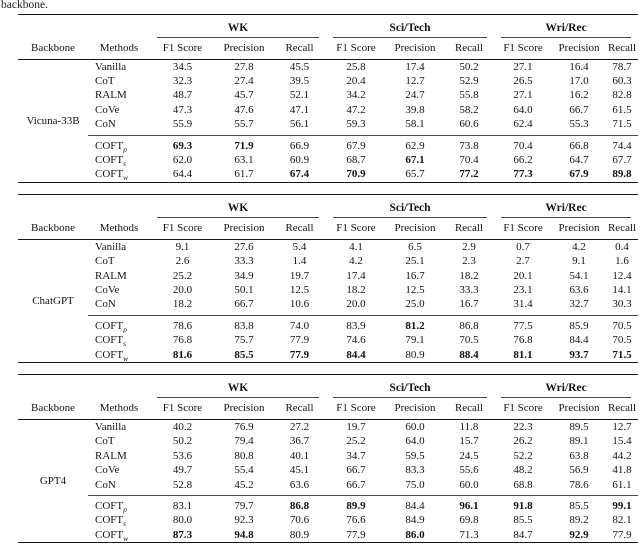 The height and width of the screenshot is (545, 640). I want to click on column-header: Precision, so click(415, 49).